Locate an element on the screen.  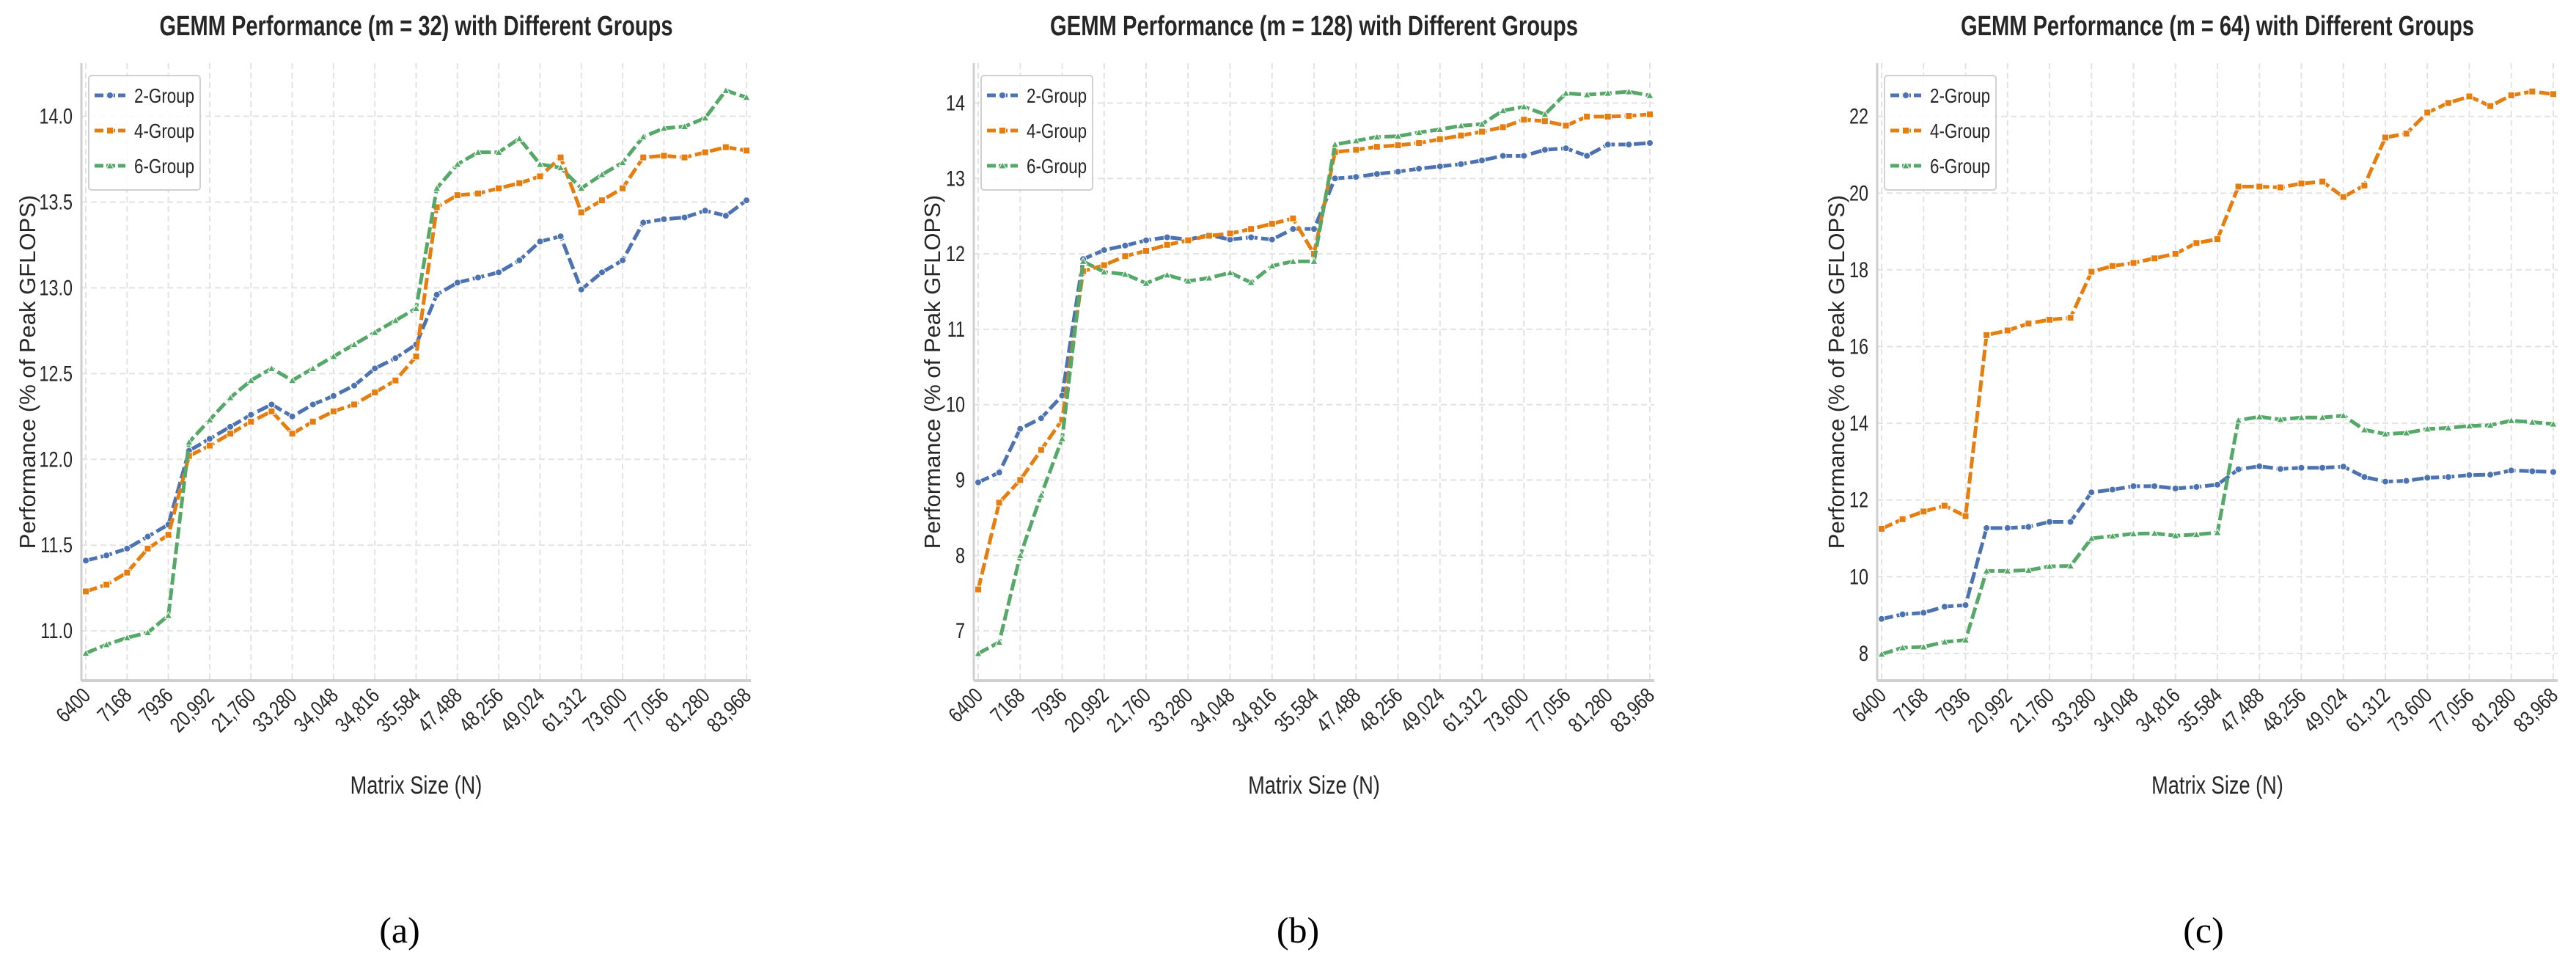
x-tick-label: 7168 is located at coordinates (1911, 705).